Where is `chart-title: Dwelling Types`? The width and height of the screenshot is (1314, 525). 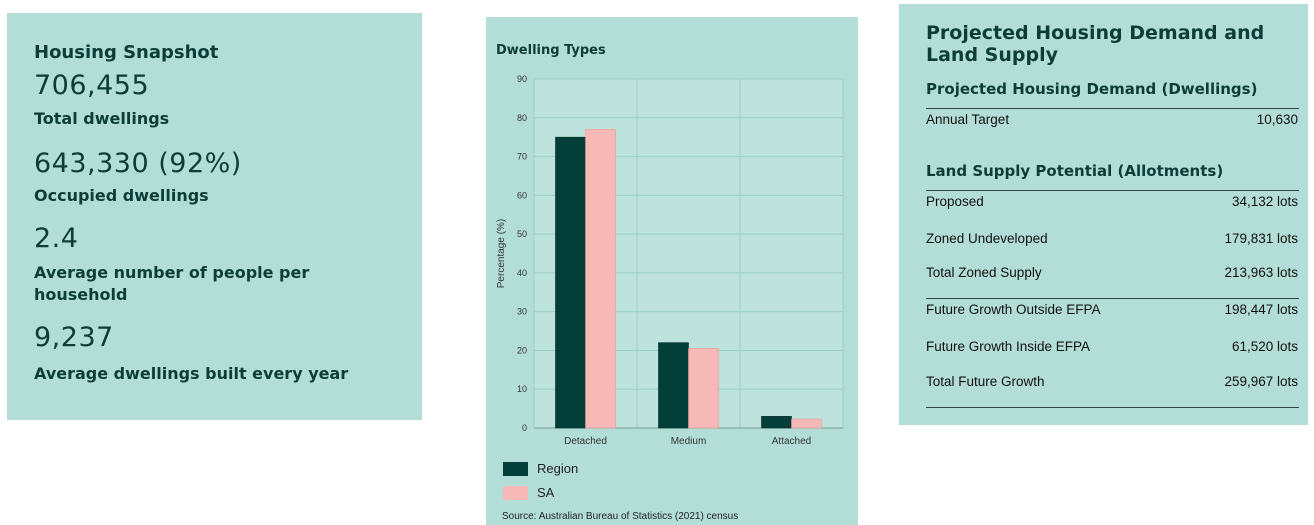 chart-title: Dwelling Types is located at coordinates (551, 50).